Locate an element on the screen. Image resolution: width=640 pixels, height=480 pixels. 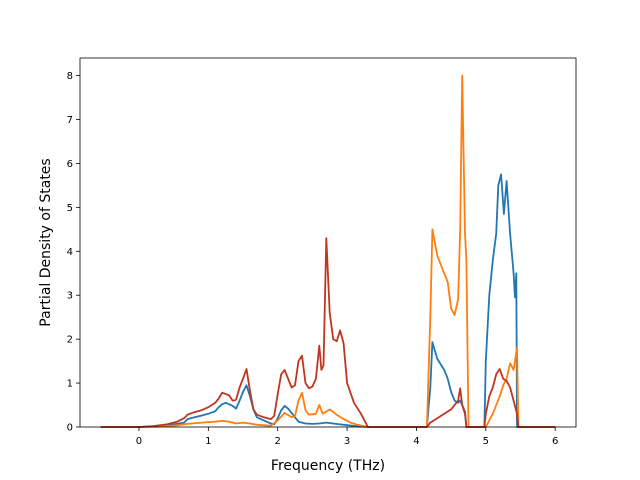
y-tick-label: 5 is located at coordinates (70, 208).